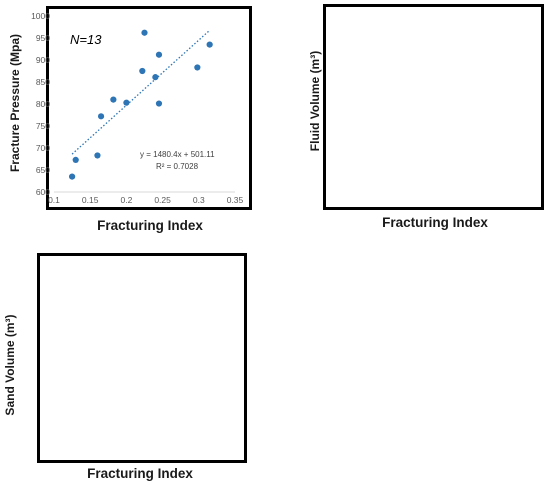 The image size is (550, 488). Describe the element at coordinates (43, 38) in the screenshot. I see `y-tick-label: 950` at that location.